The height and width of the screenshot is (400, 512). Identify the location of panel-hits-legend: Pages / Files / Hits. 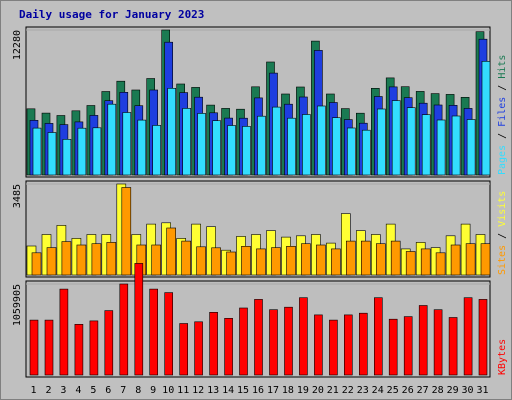
(502, 115).